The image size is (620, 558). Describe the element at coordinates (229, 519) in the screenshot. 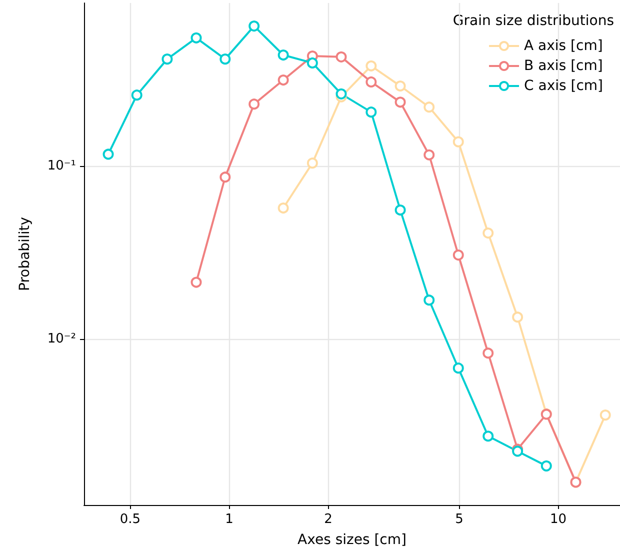

I see `x-tick-label: 1` at that location.